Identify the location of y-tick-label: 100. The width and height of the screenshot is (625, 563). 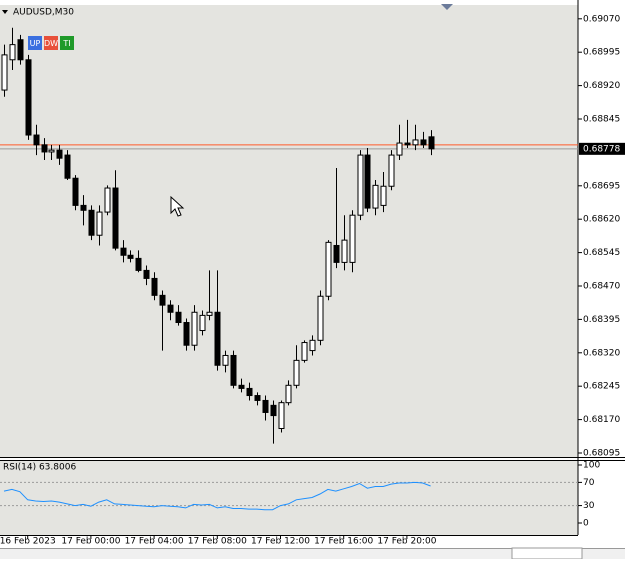
(591, 465).